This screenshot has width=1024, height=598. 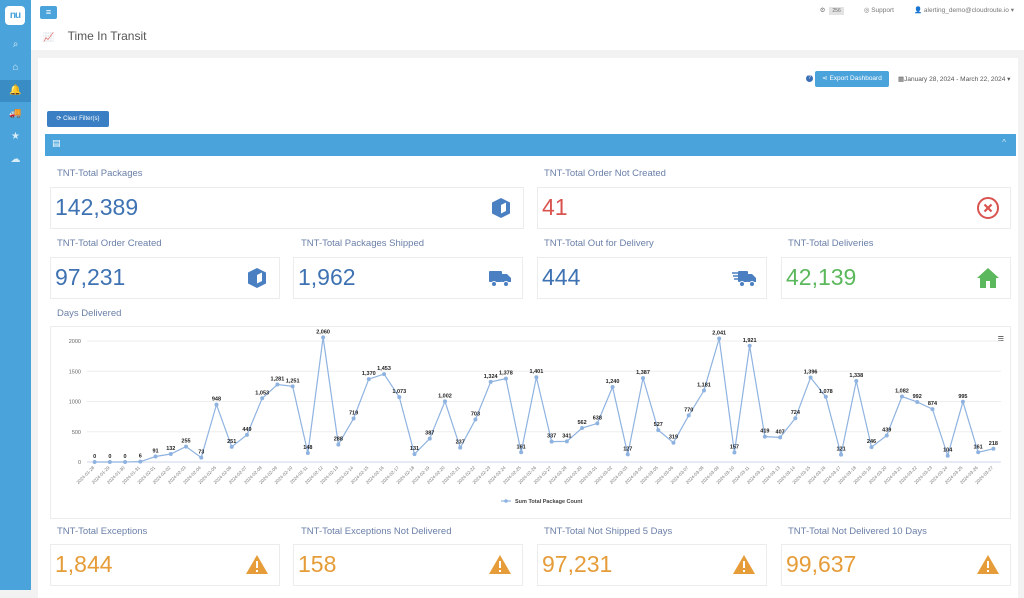 I want to click on data-label: 387, so click(x=429, y=434).